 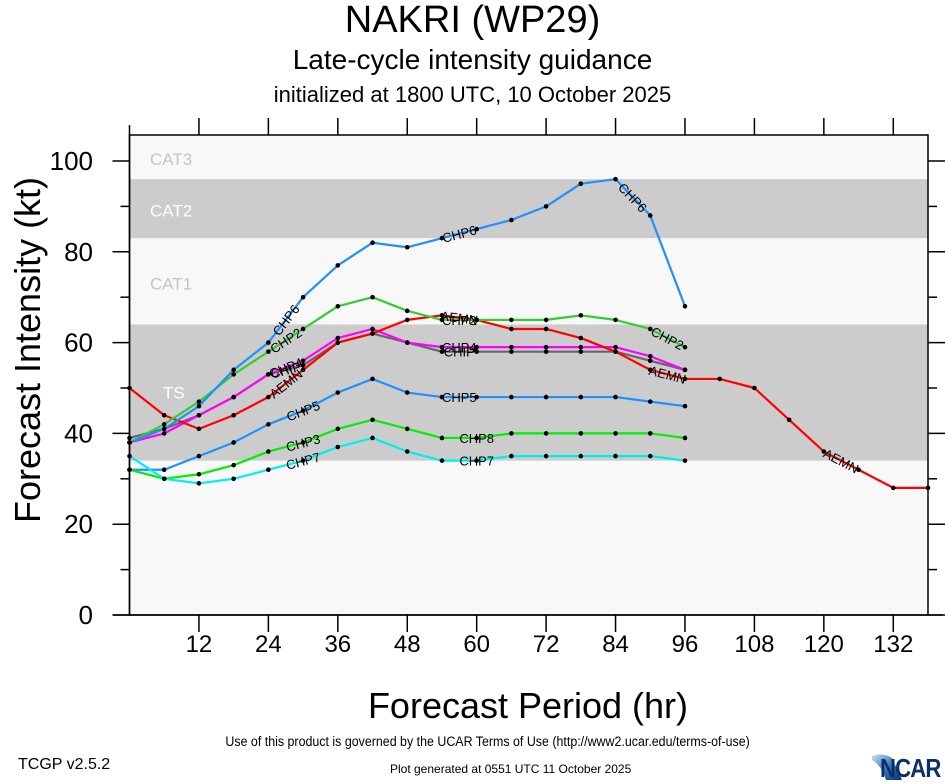 What do you see at coordinates (893, 644) in the screenshot?
I see `x-tick-label: 132` at bounding box center [893, 644].